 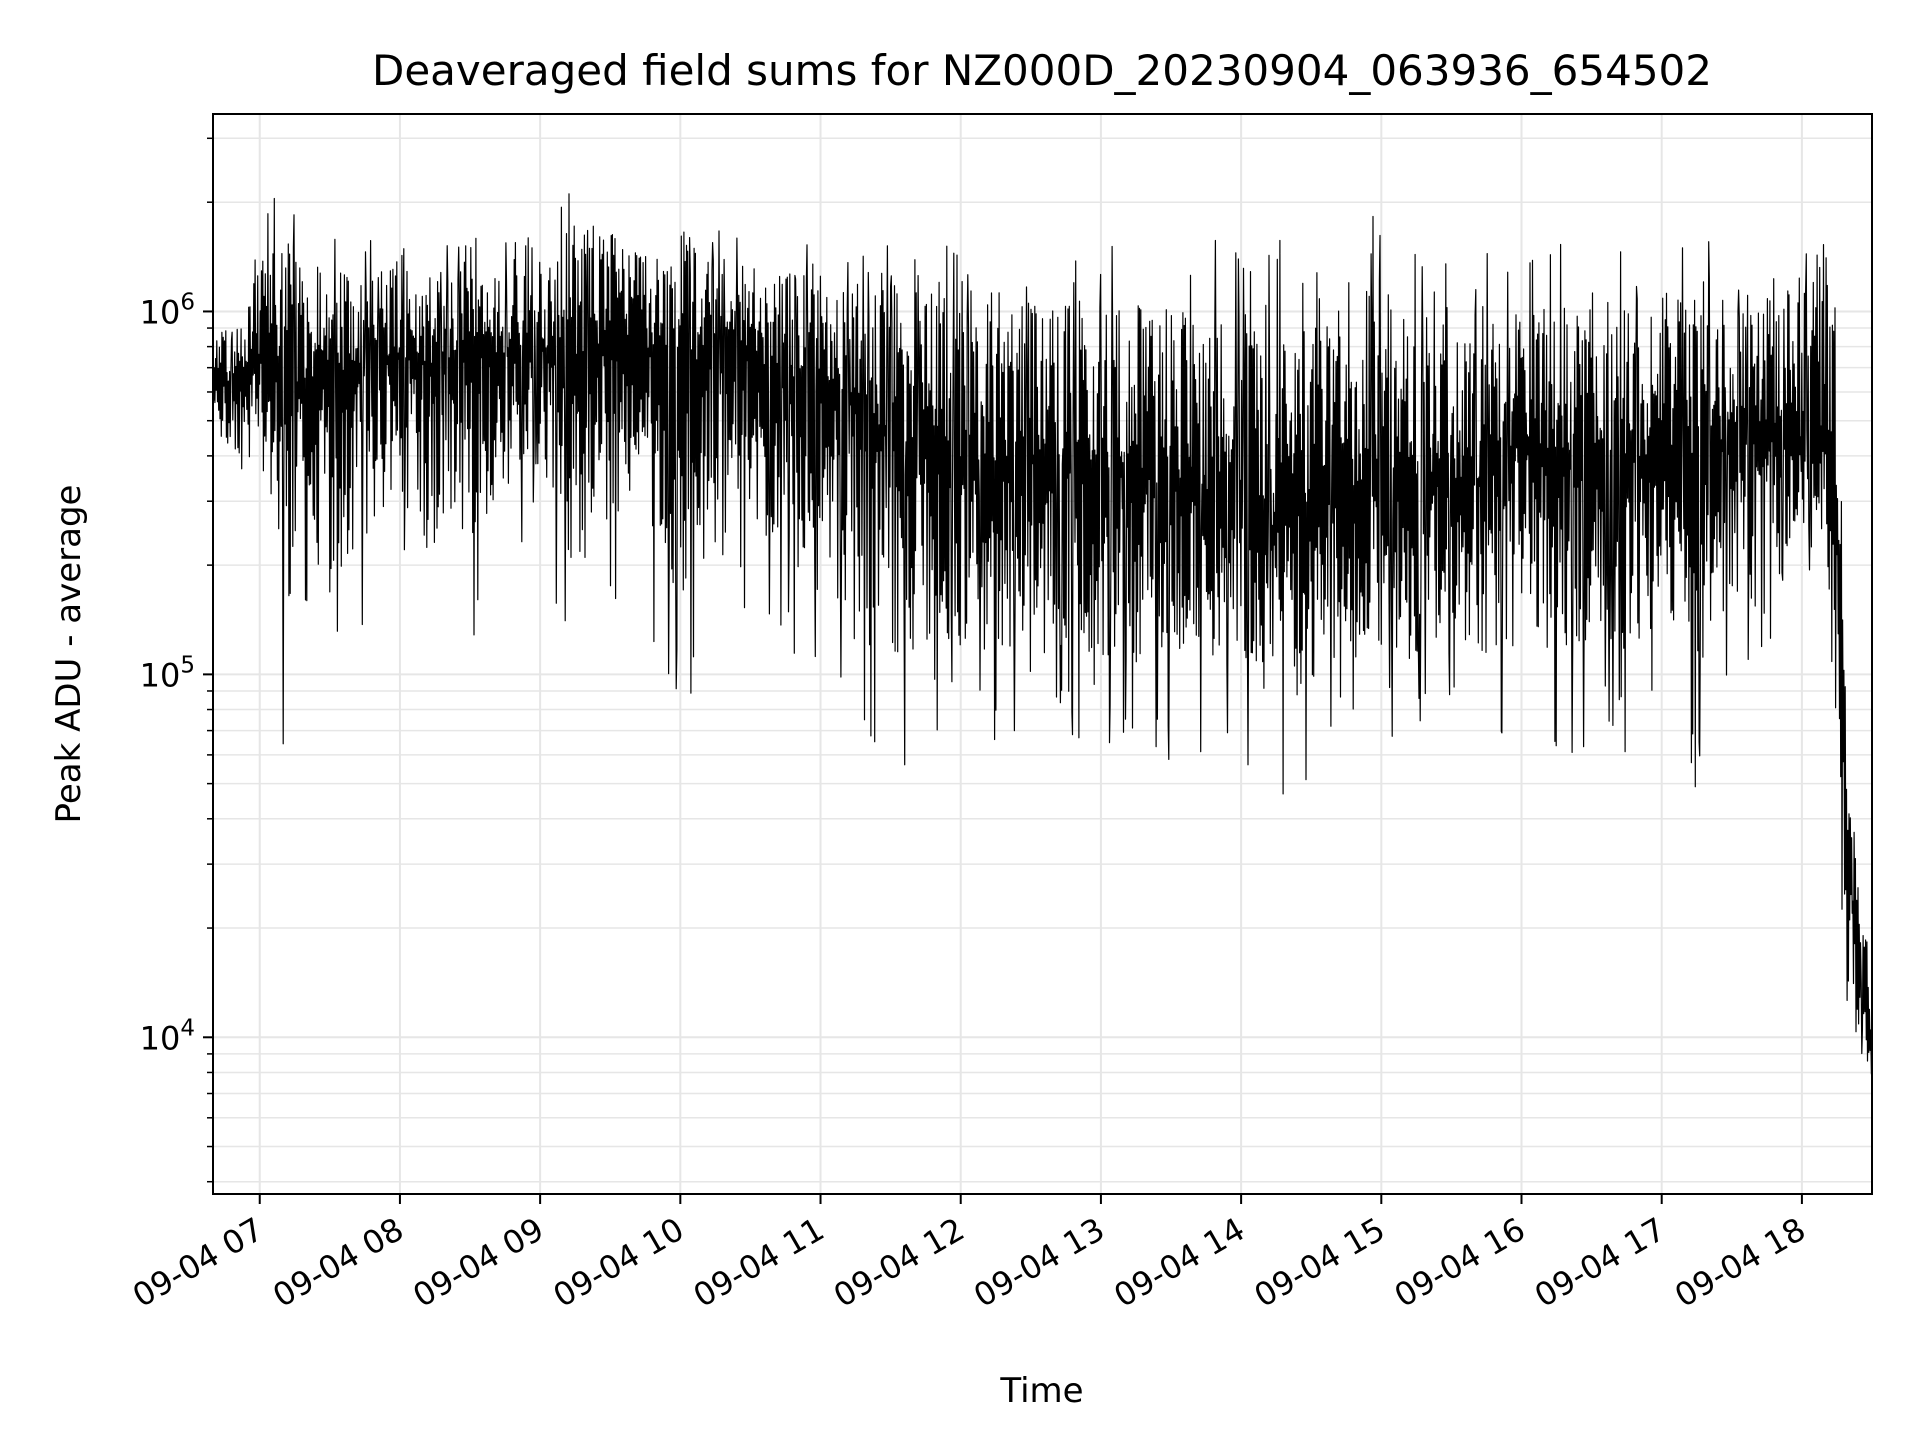 I want to click on y-tick-label: 10⁶, so click(x=167, y=310).